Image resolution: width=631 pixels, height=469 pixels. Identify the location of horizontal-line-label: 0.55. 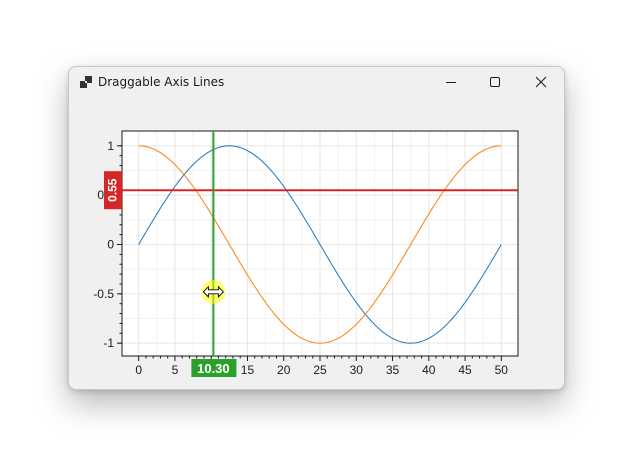
(113, 190).